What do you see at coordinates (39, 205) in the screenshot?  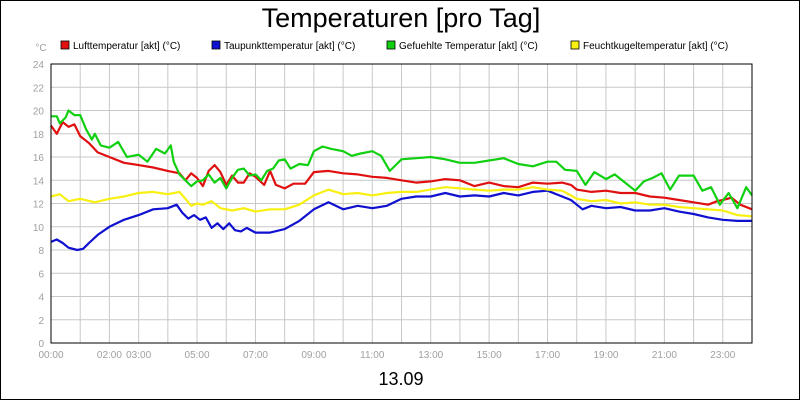 I see `y-tick-label: 12` at bounding box center [39, 205].